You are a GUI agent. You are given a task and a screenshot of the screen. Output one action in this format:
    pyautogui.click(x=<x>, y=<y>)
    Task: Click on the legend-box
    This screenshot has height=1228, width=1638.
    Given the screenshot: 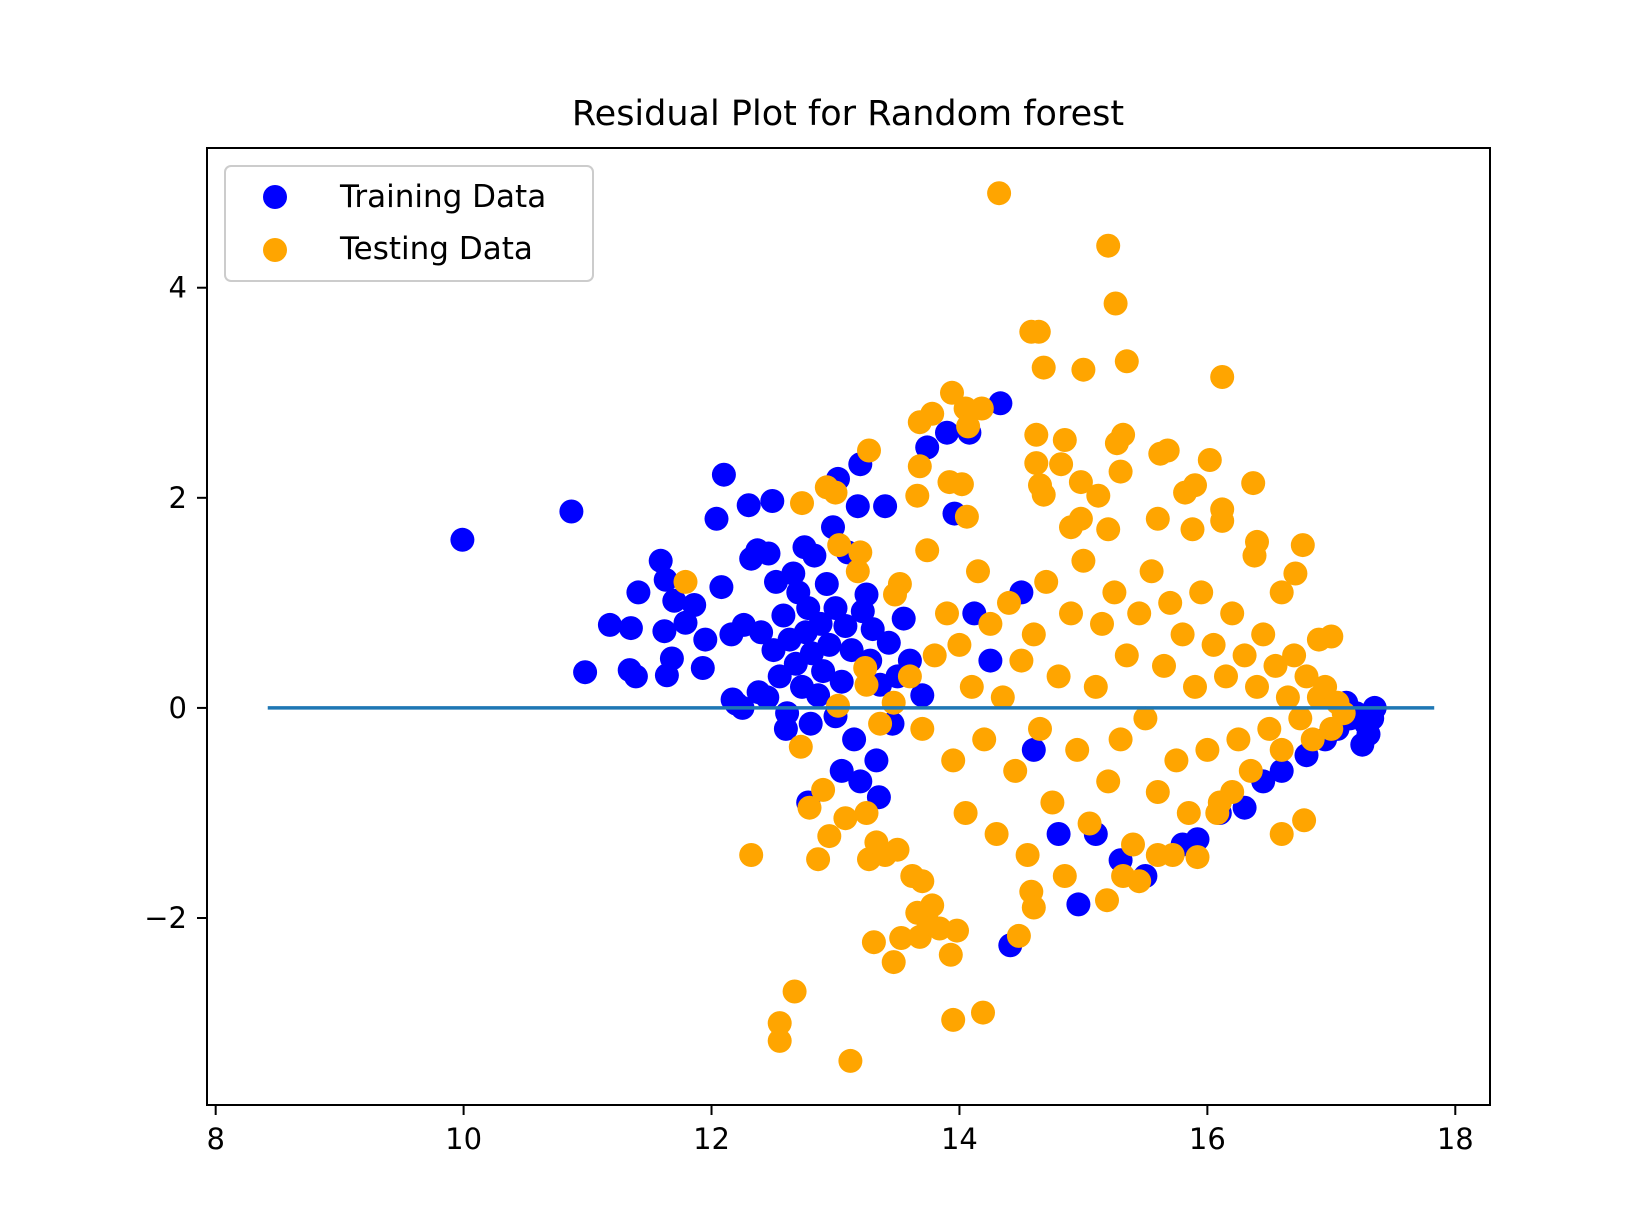 What is the action you would take?
    pyautogui.click(x=409, y=223)
    